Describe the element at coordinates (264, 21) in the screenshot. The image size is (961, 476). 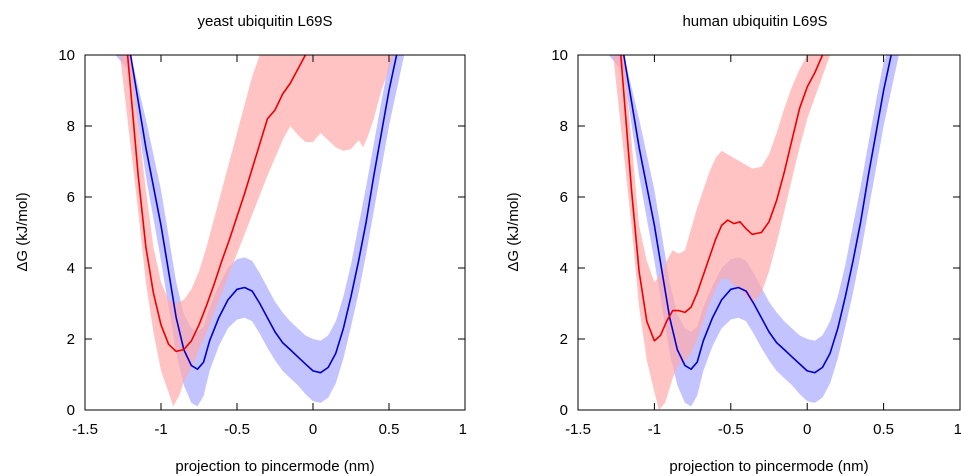
I see `chart-title: yeast ubiquitin L69S` at that location.